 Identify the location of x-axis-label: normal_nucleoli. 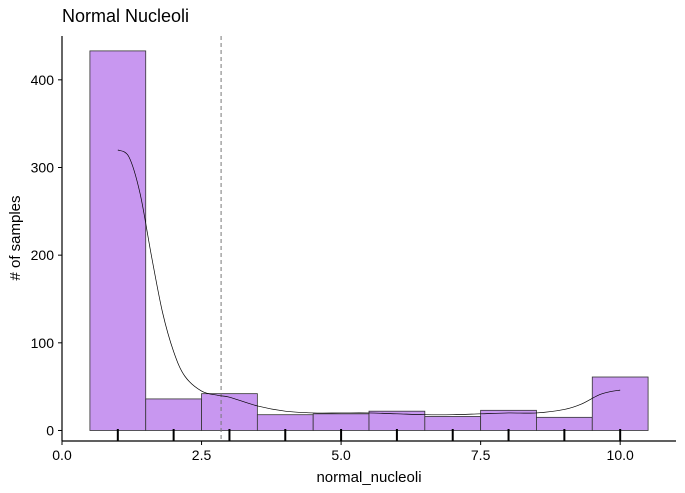
(368, 477).